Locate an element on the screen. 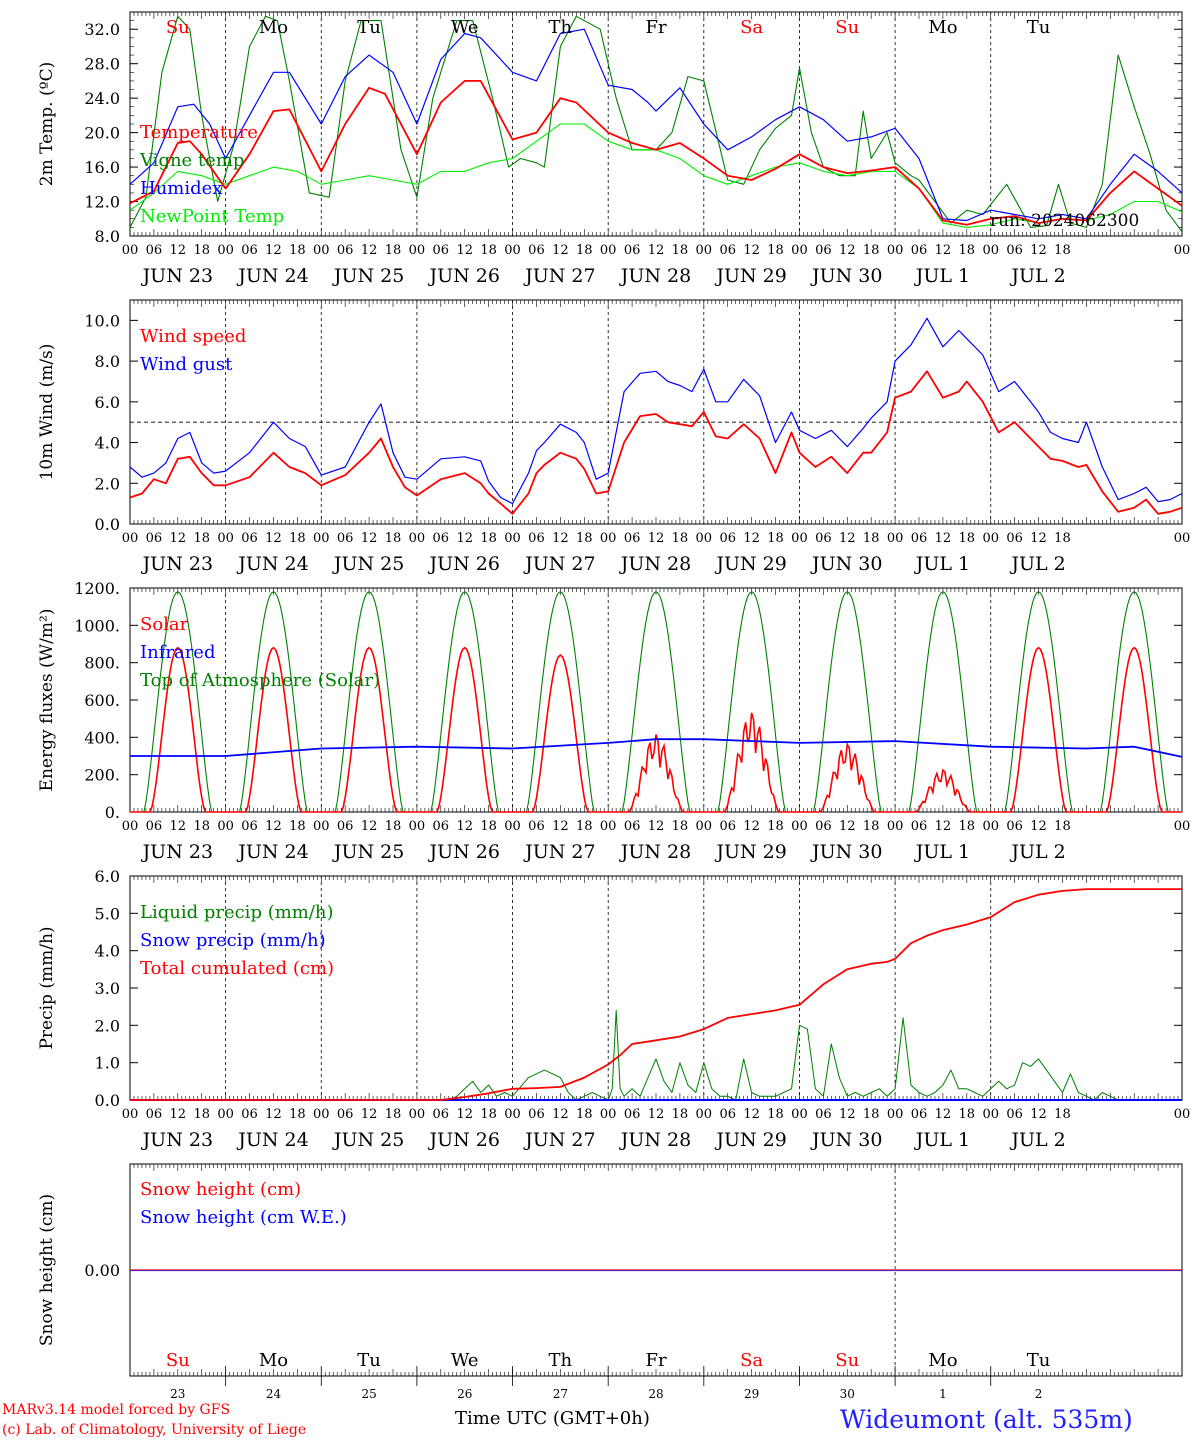 This screenshot has width=1194, height=1440. x-date-label: JUN 26 is located at coordinates (463, 852).